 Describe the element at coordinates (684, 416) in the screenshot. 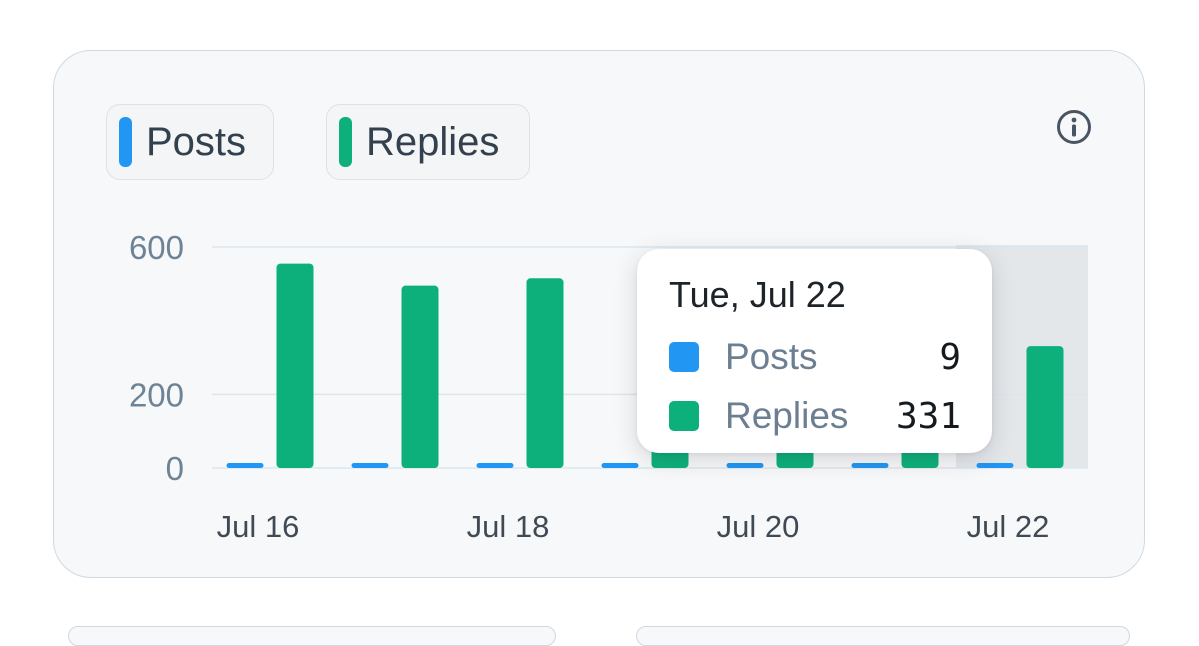

I see `tooltip-replies-swatch` at that location.